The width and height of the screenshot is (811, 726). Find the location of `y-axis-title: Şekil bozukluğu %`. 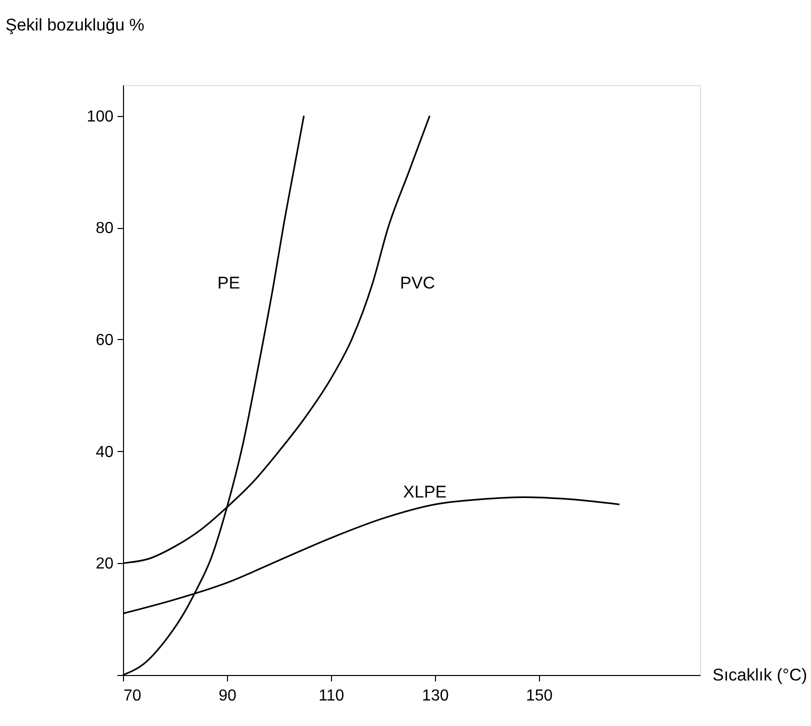

y-axis-title: Şekil bozukluğu % is located at coordinates (75, 25).